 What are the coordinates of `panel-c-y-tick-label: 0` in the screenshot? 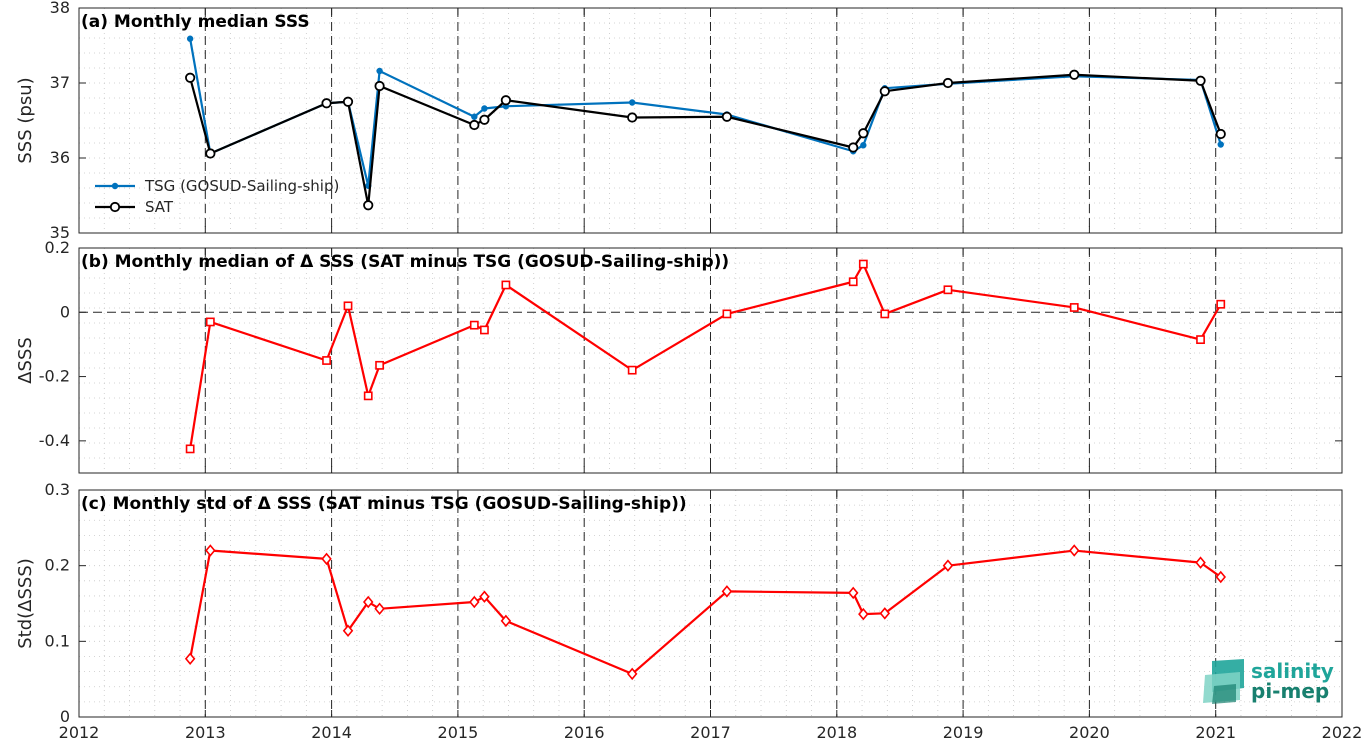 It's located at (65, 716).